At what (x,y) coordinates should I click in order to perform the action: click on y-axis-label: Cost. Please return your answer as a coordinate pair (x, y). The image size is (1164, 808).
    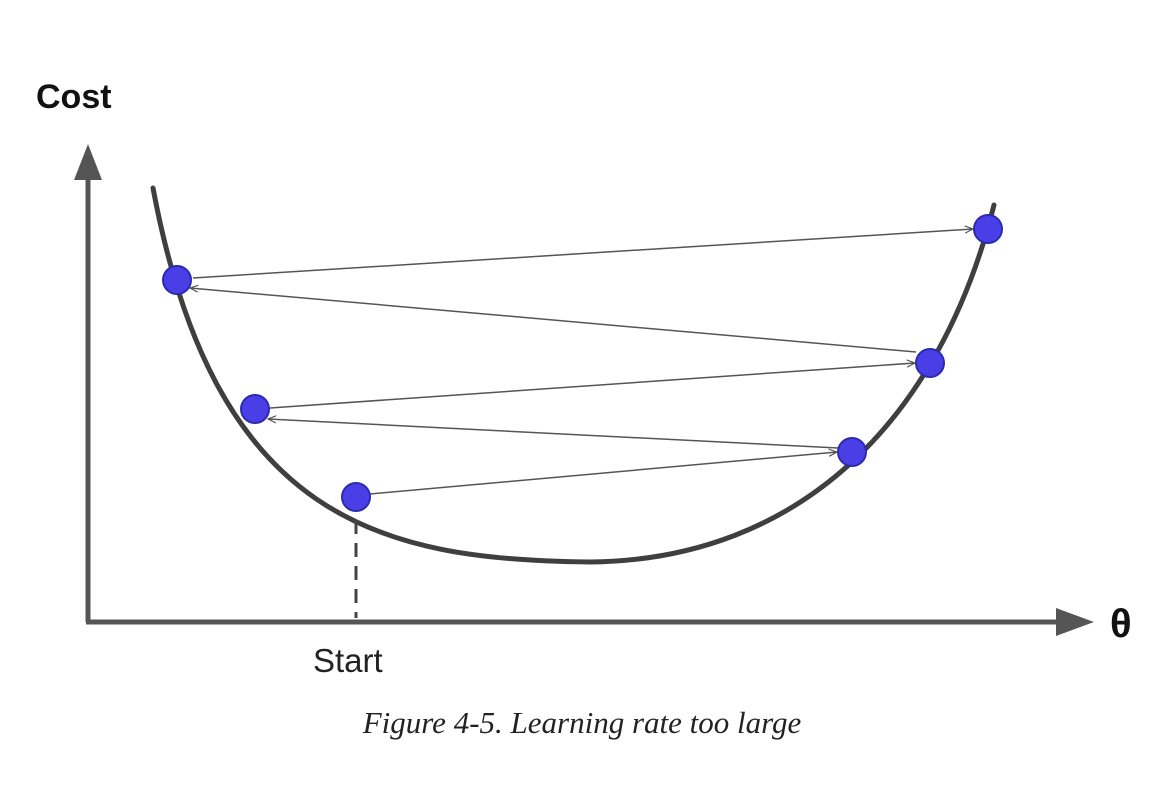
    Looking at the image, I should click on (74, 97).